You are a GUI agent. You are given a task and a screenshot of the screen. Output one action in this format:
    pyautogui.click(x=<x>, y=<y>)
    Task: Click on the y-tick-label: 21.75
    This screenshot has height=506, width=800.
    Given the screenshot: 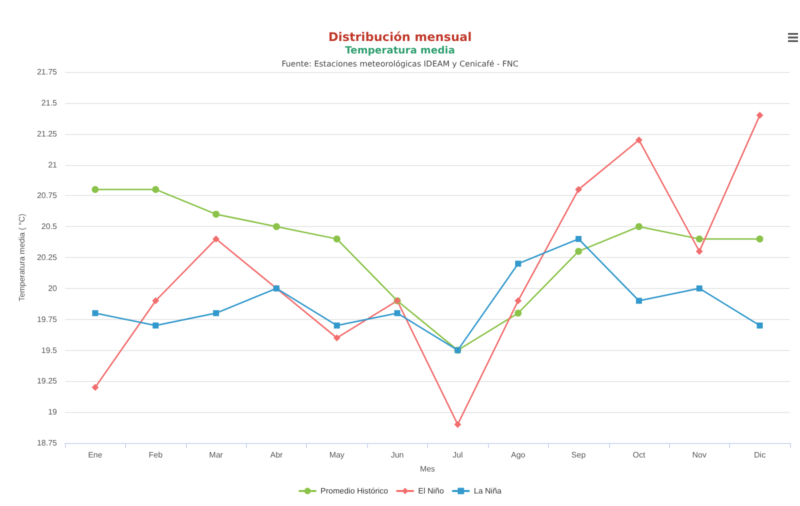 What is the action you would take?
    pyautogui.click(x=47, y=72)
    